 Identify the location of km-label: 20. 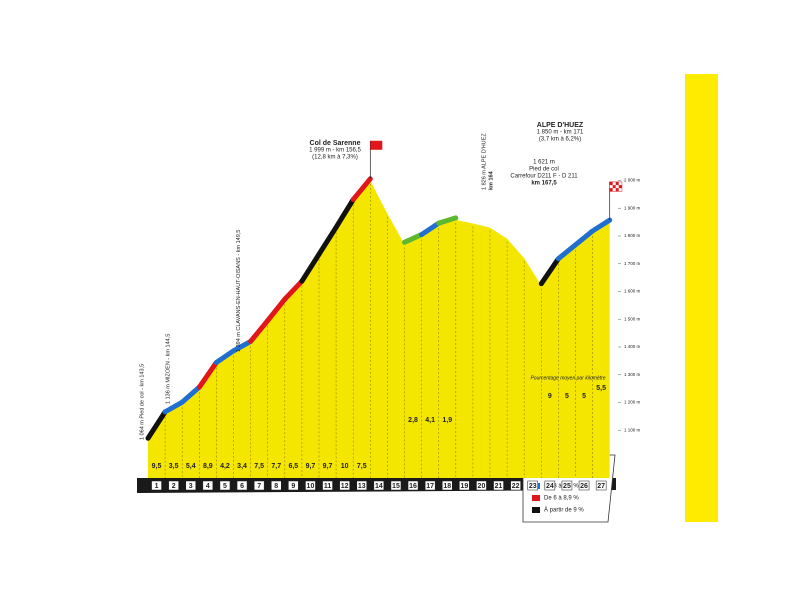
(482, 486).